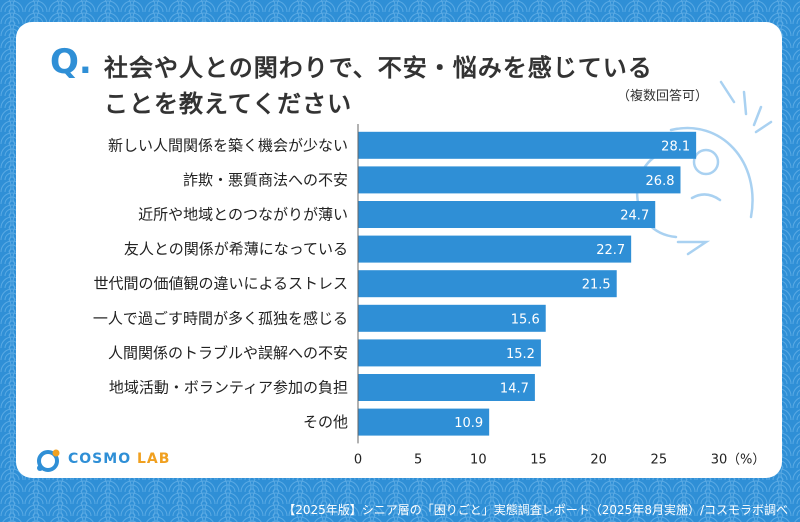 The height and width of the screenshot is (522, 800). I want to click on x-tick-label: 15, so click(538, 459).